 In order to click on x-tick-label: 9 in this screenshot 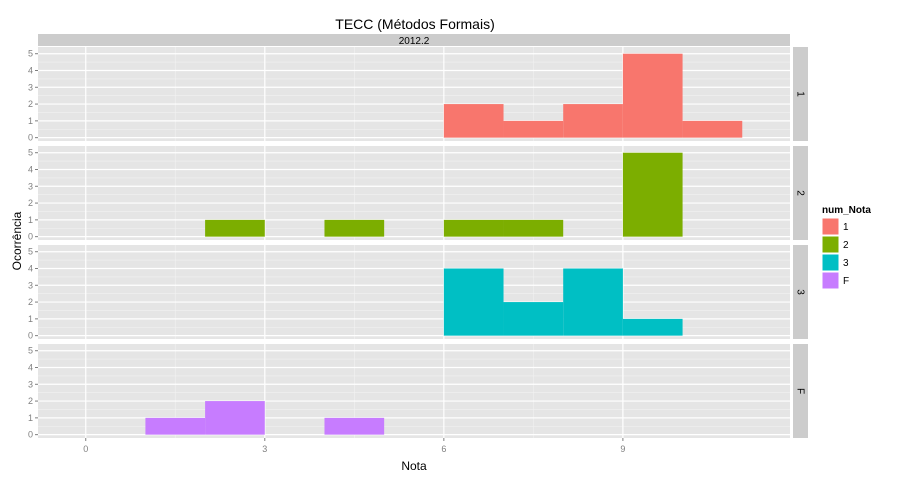, I will do `click(622, 449)`.